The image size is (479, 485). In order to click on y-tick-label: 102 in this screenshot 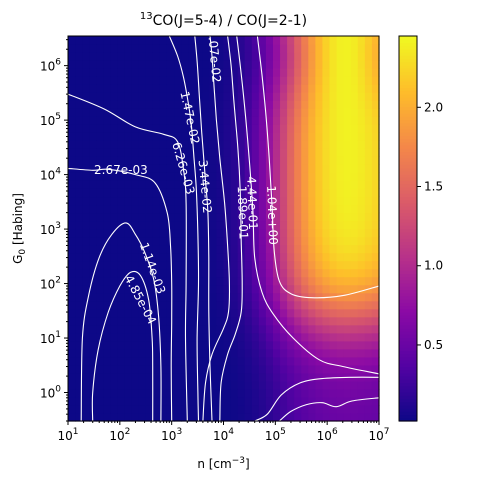, I will do `click(50, 284)`.